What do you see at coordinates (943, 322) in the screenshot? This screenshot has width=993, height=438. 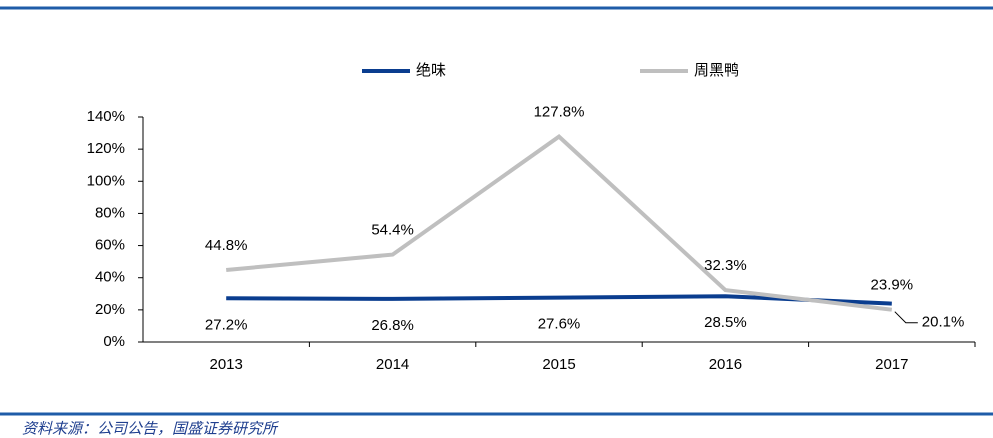 I see `data-label: 20.1%` at bounding box center [943, 322].